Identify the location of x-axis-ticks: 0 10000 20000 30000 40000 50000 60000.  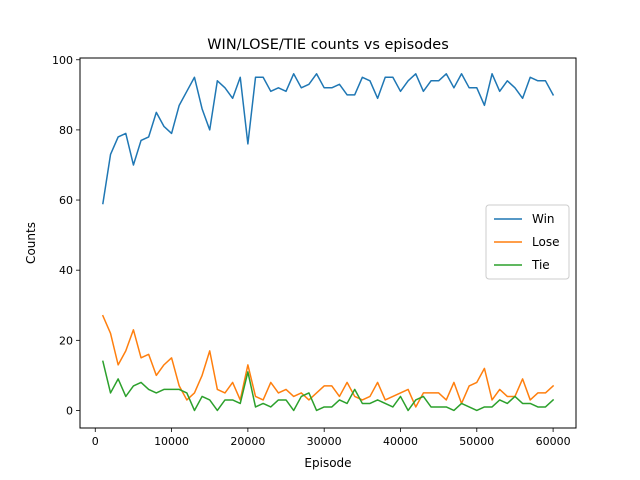
(331, 438).